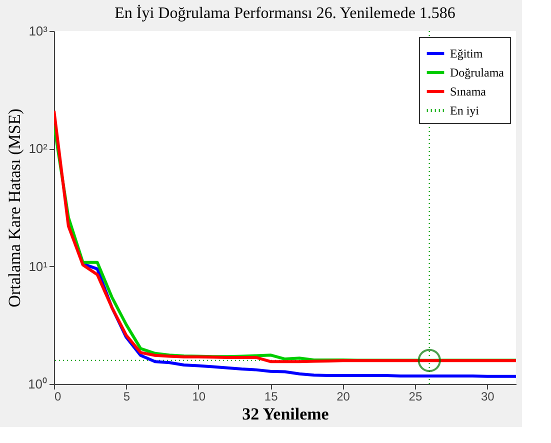 The width and height of the screenshot is (551, 443). I want to click on x-tick-label: 20, so click(343, 397).